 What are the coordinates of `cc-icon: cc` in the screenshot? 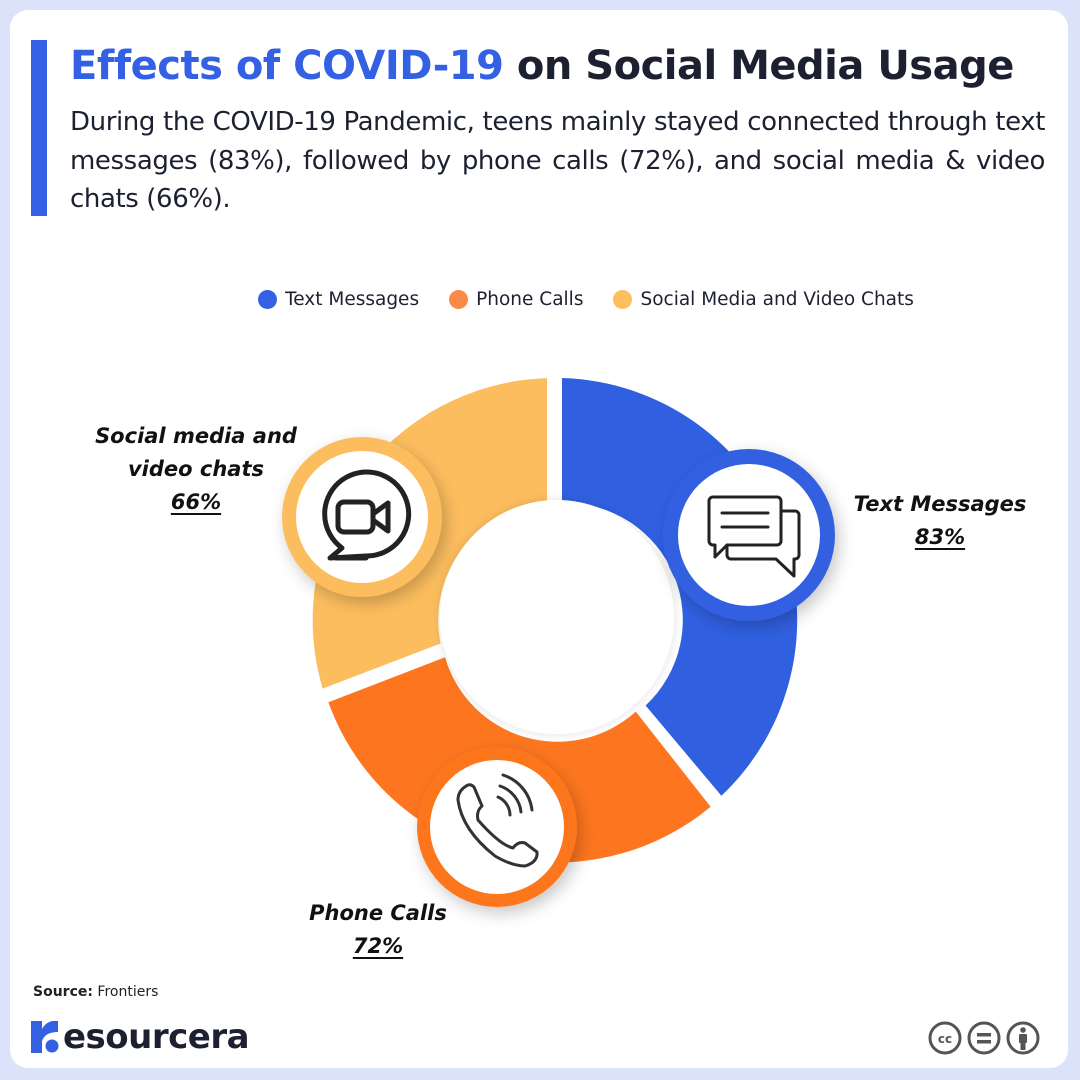 It's located at (945, 1038).